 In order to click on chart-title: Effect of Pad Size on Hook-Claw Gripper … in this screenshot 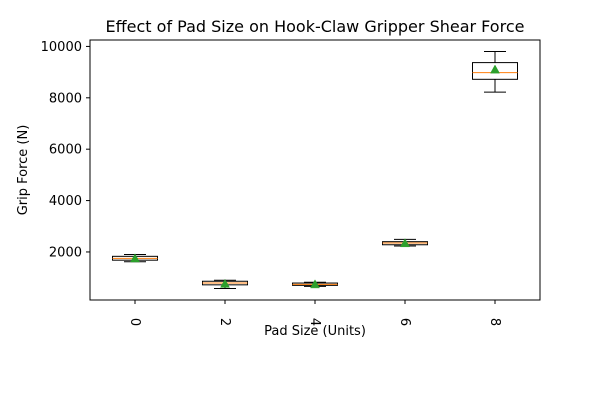, I will do `click(315, 26)`.